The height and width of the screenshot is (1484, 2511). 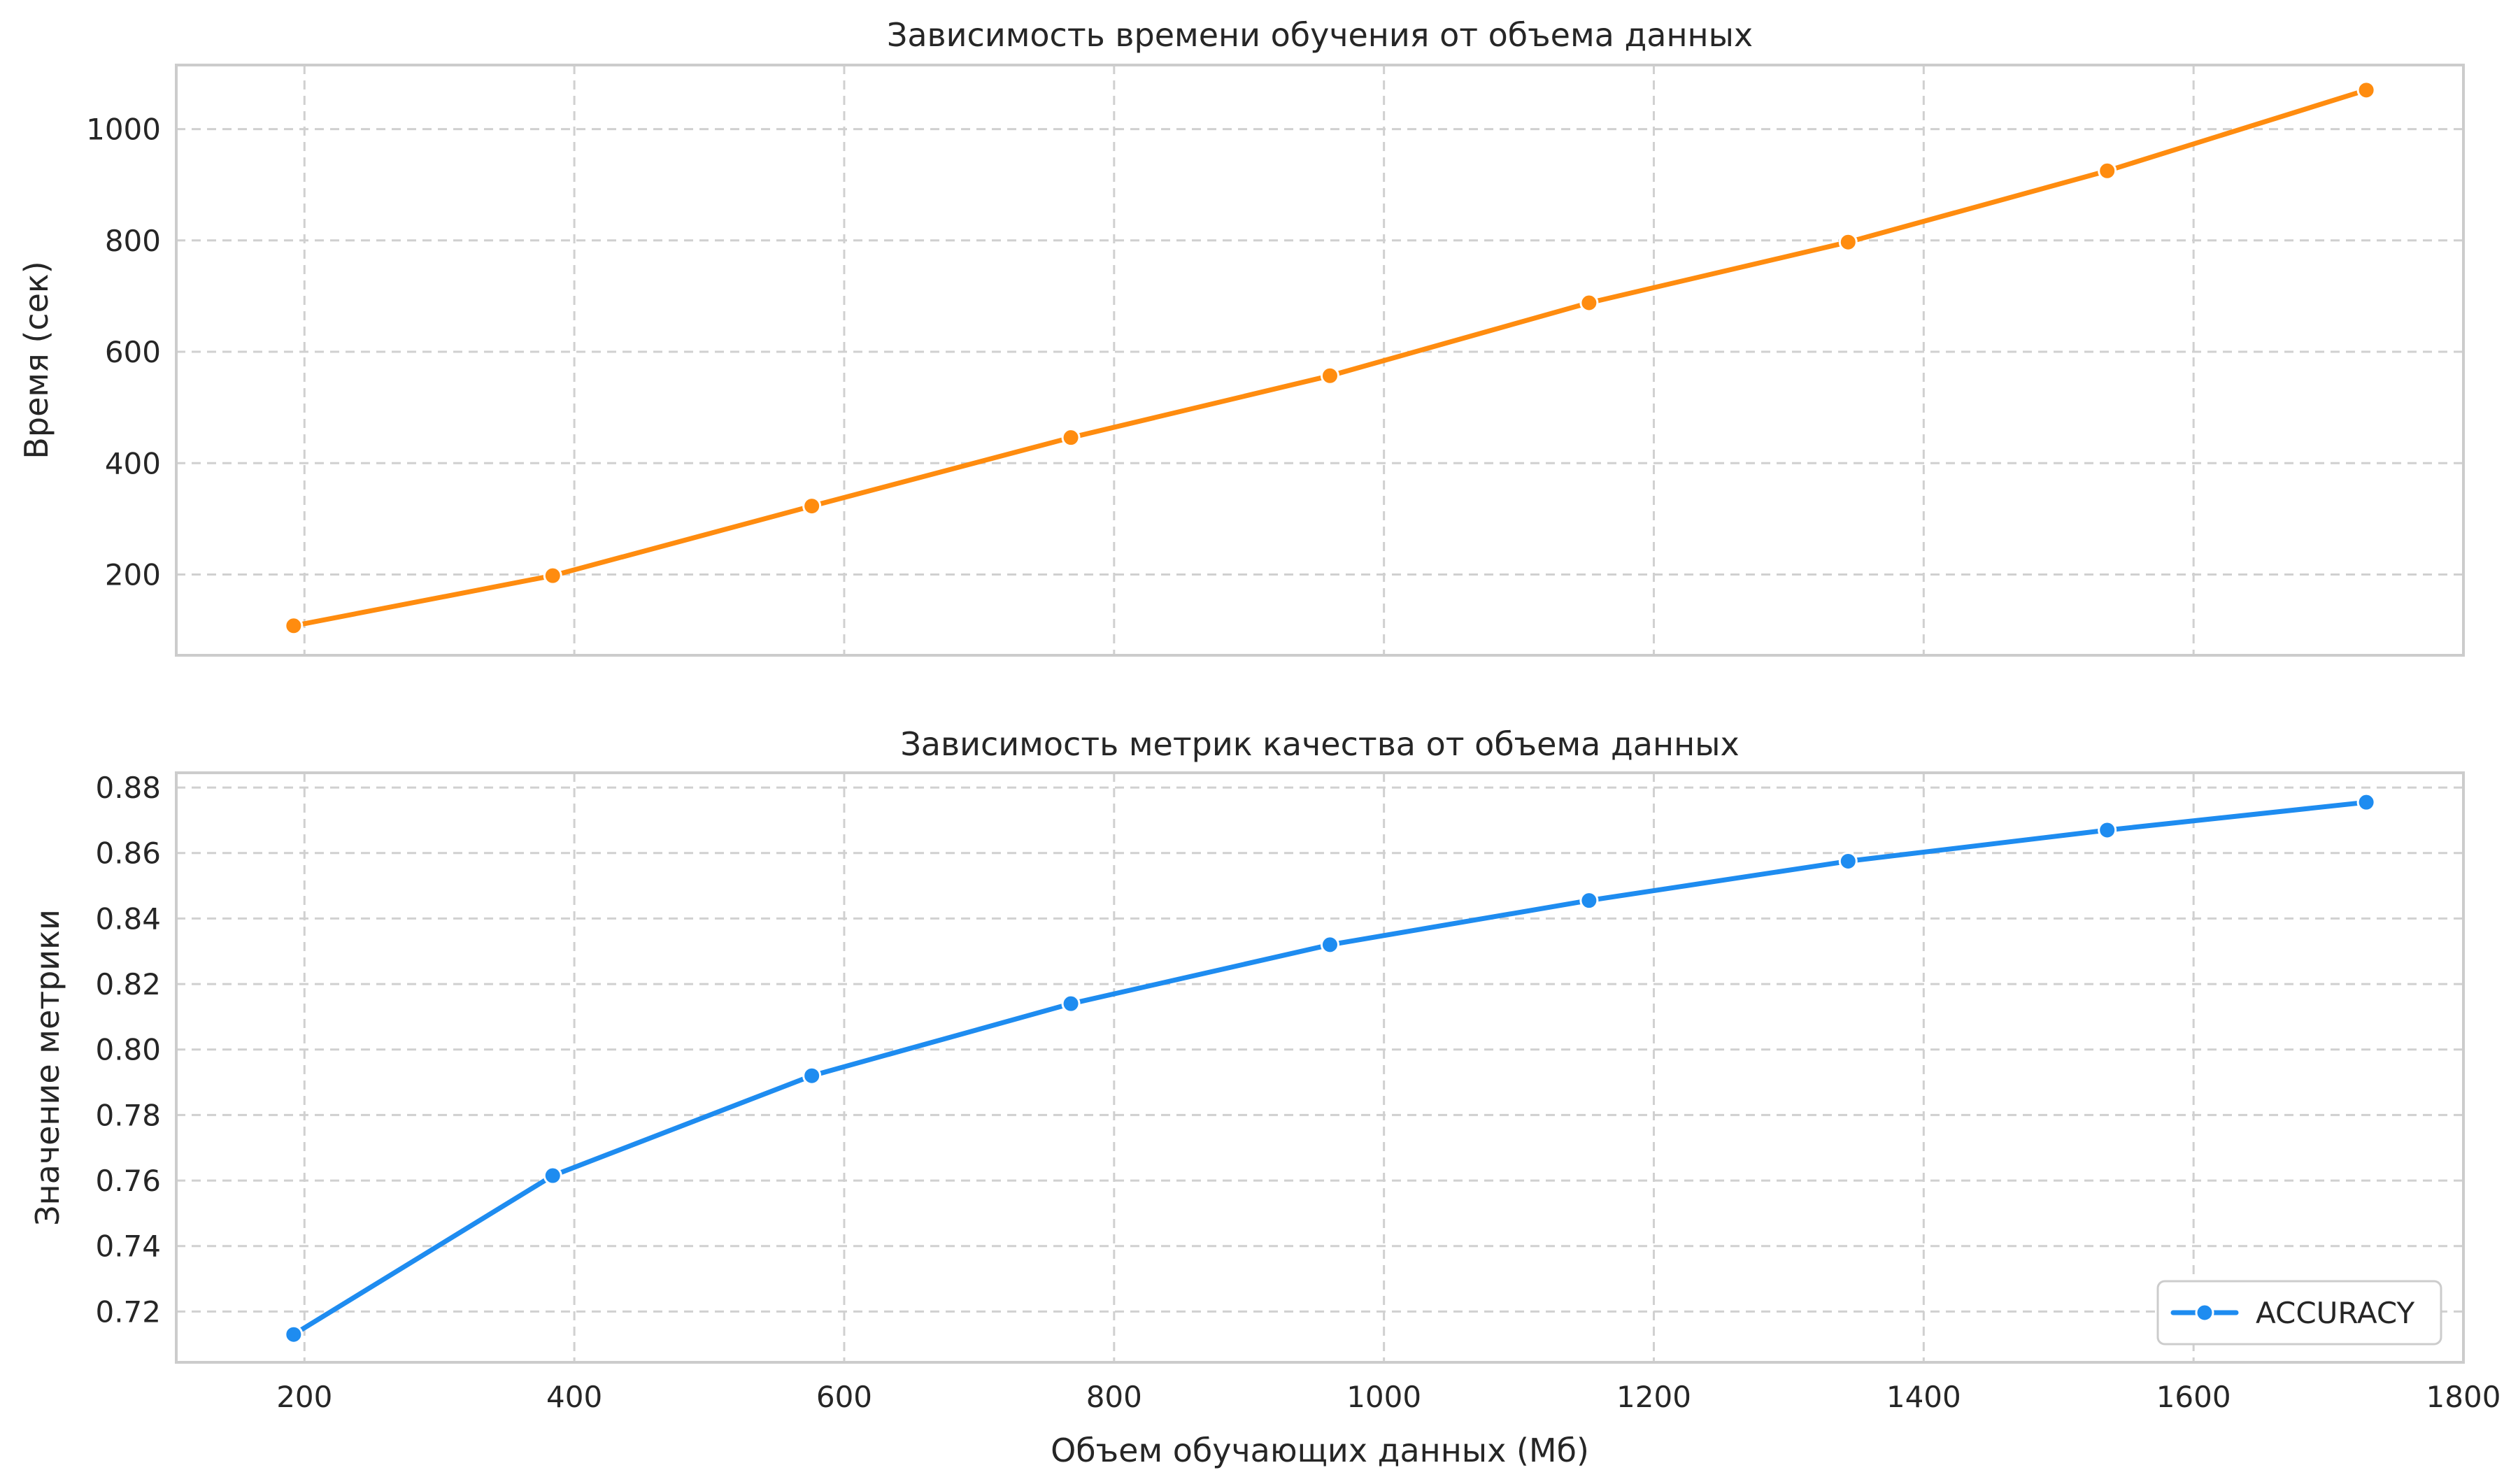 What do you see at coordinates (133, 575) in the screenshot?
I see `y-tick-label: 200` at bounding box center [133, 575].